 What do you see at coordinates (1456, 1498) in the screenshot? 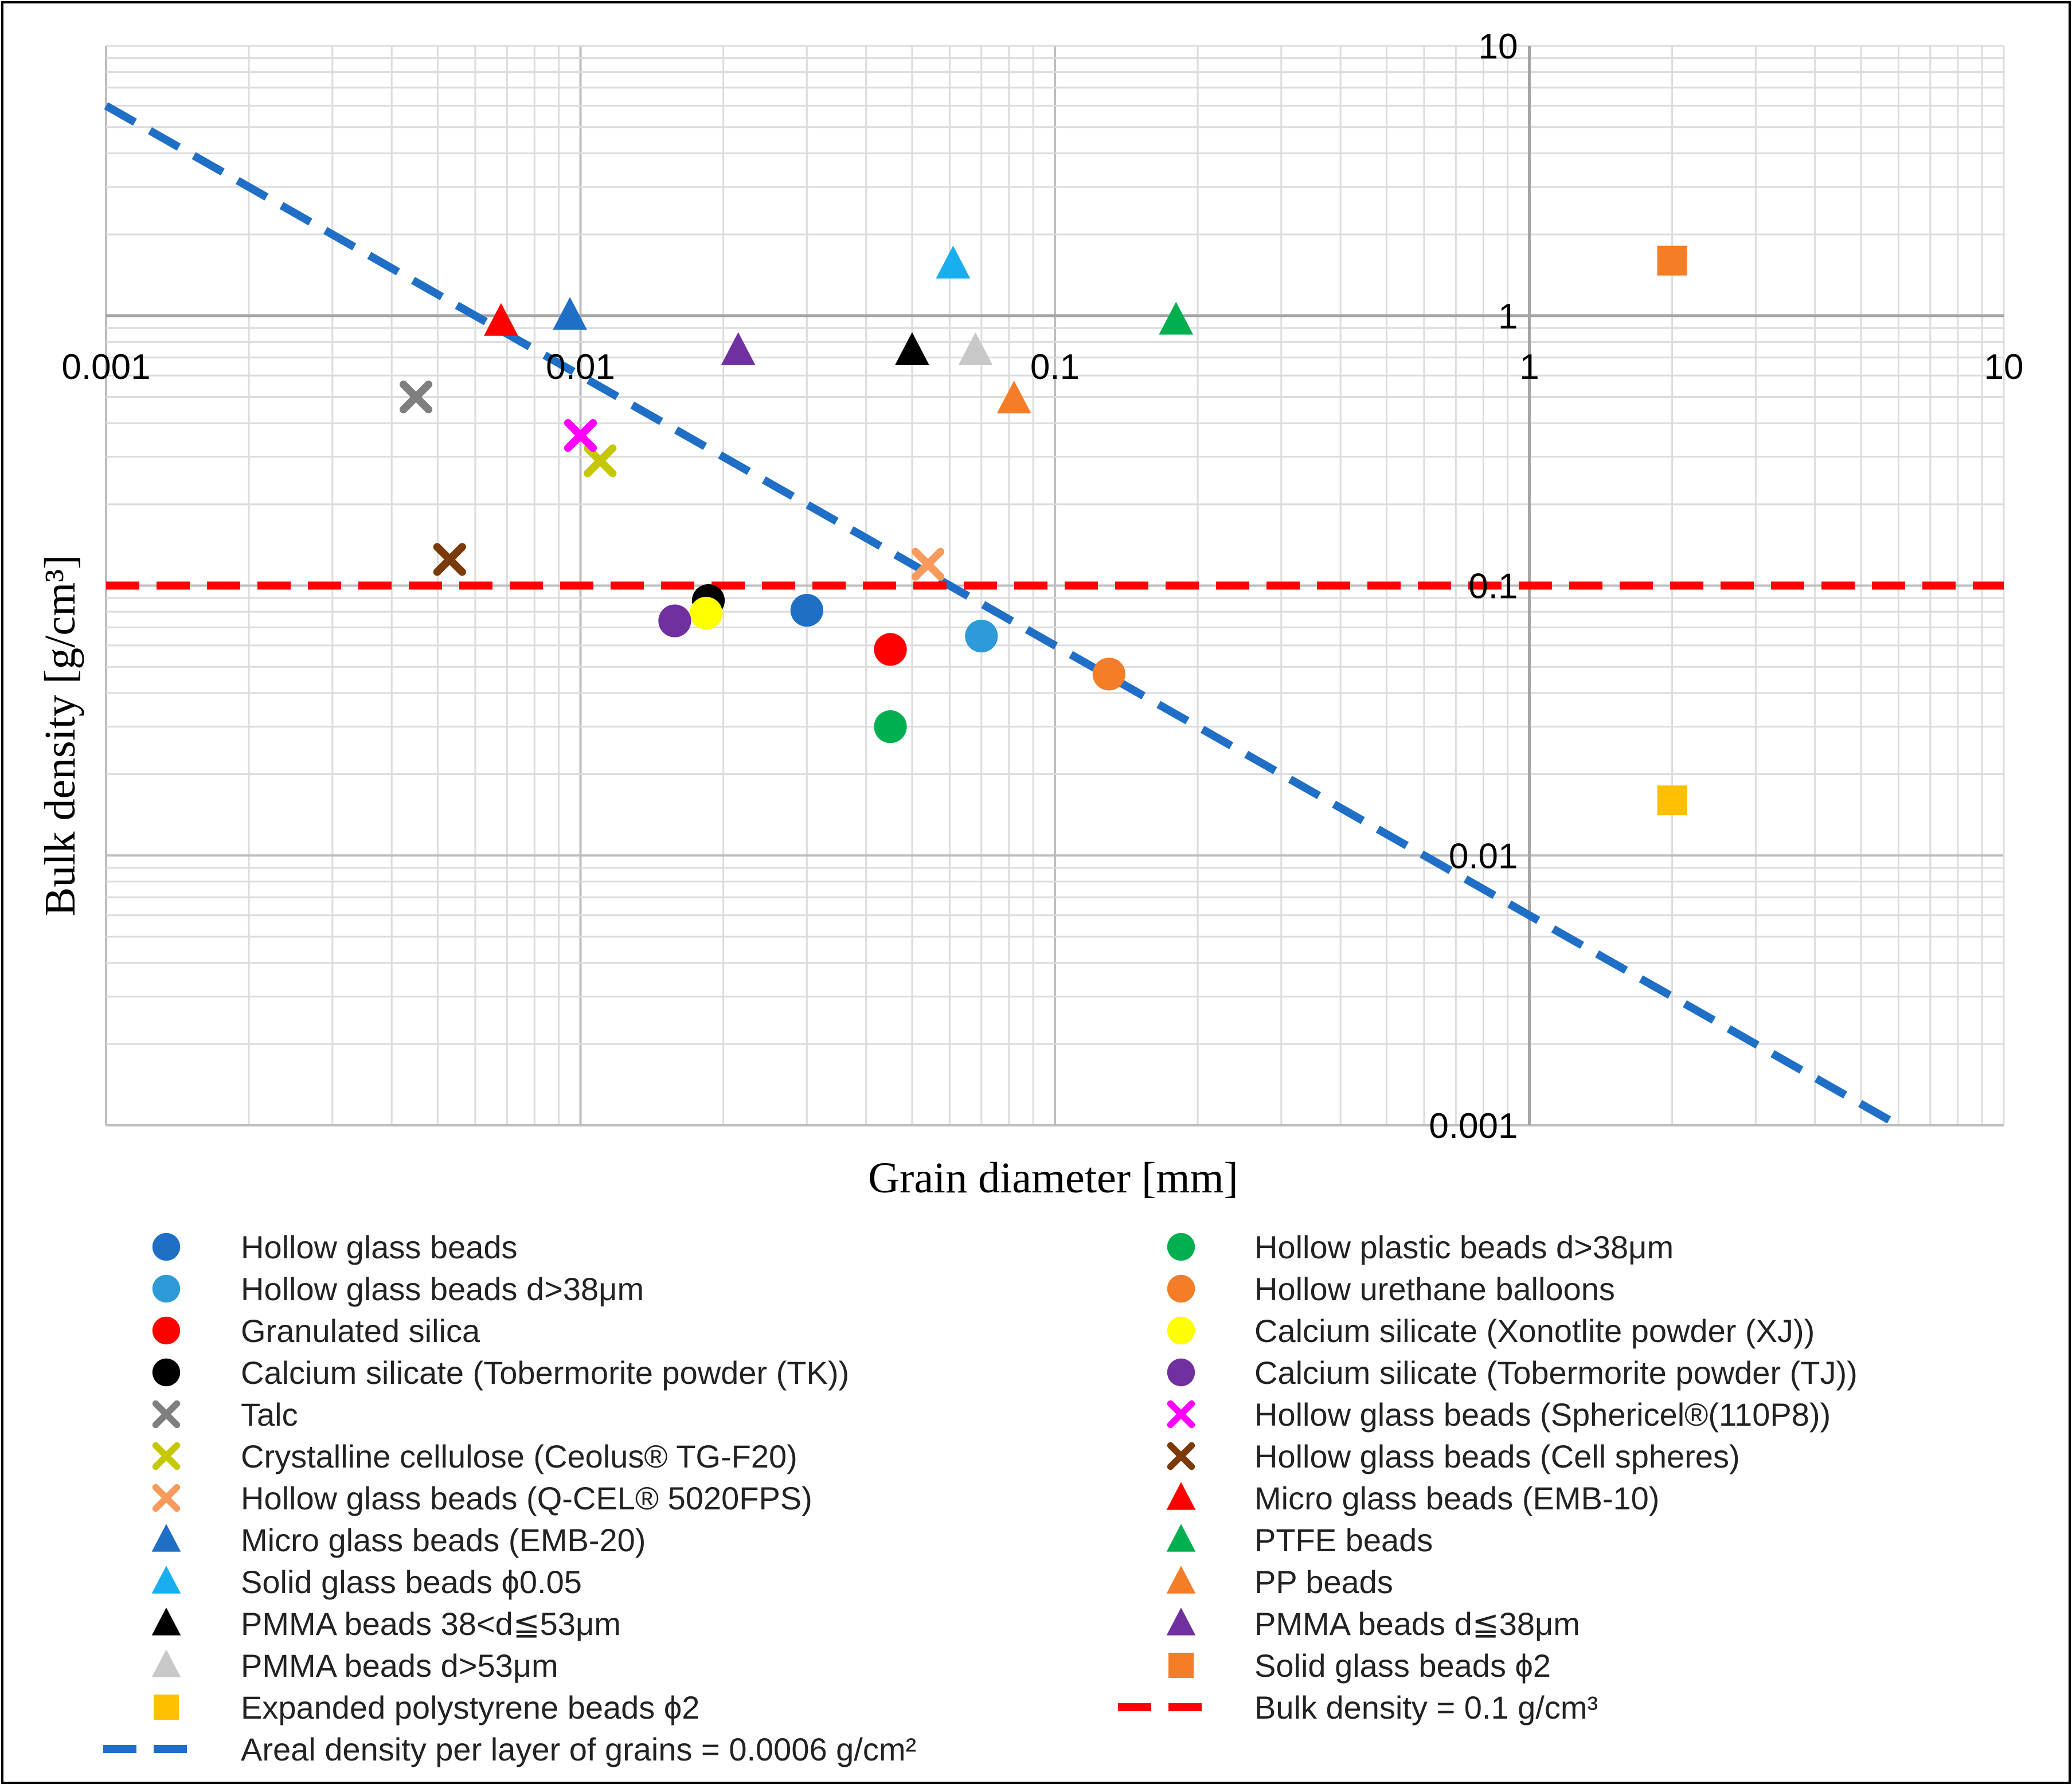
I see `legend-entry-label: Micro glass beads (EMB-10)` at bounding box center [1456, 1498].